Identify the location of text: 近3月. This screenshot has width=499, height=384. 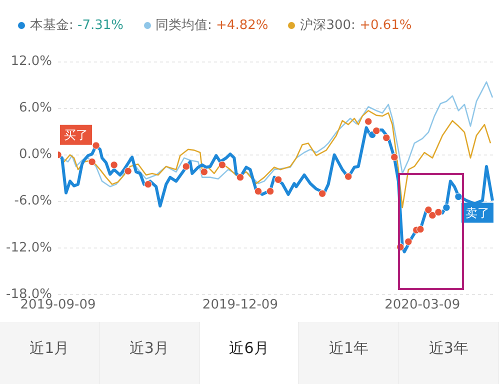
(150, 353).